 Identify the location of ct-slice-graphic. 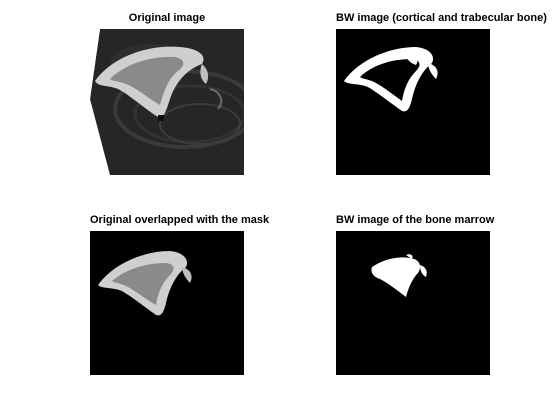
(167, 102).